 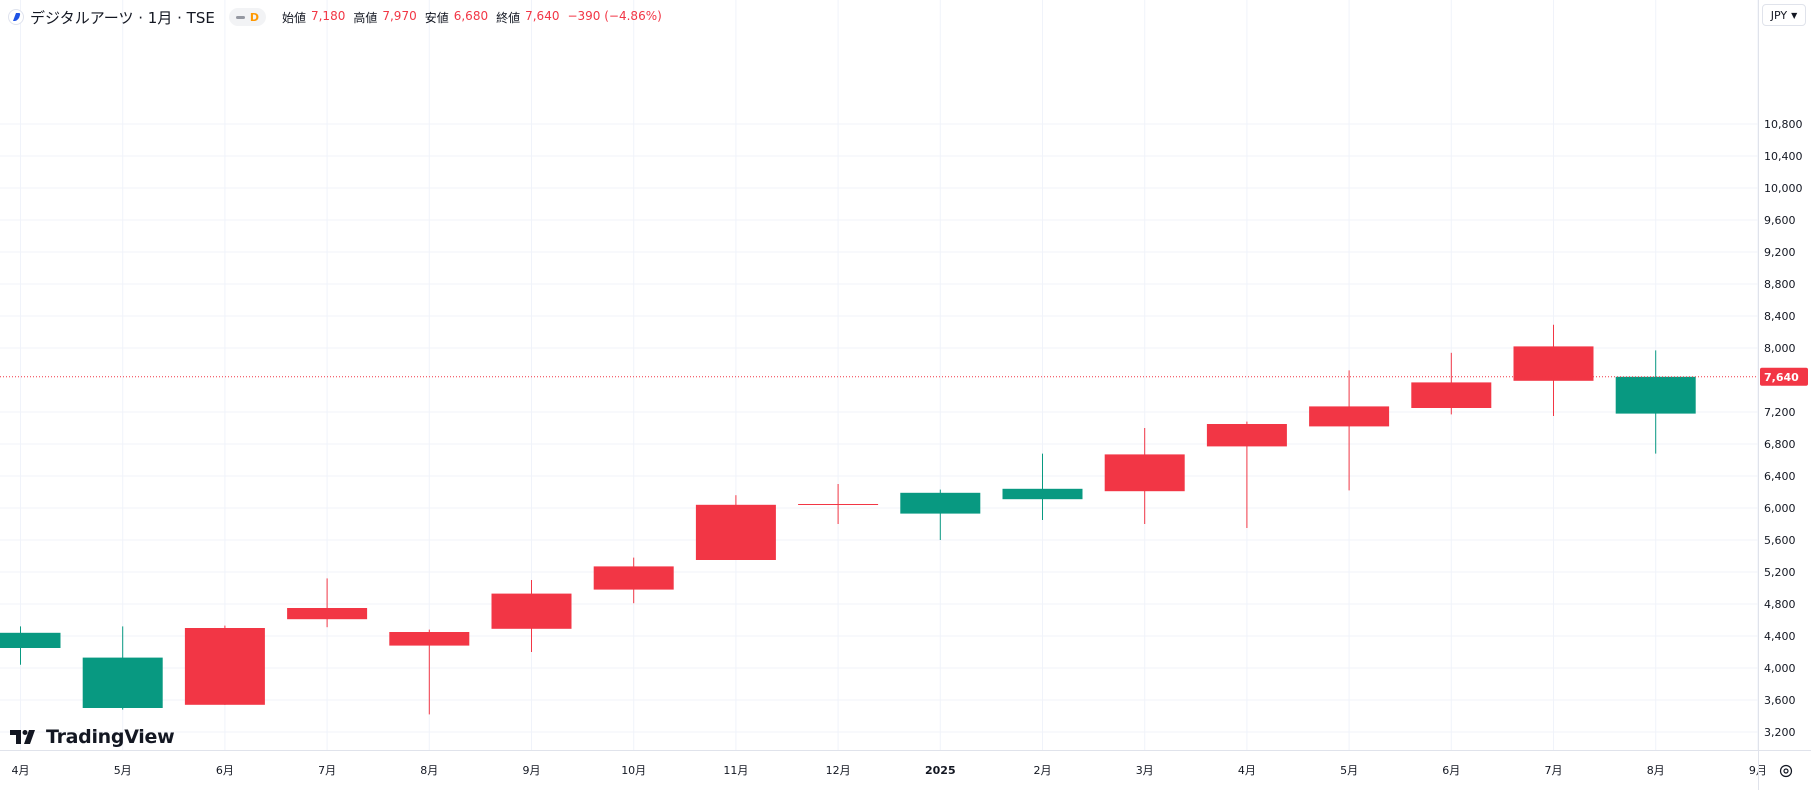 I want to click on high-value: 7,970, so click(x=399, y=15).